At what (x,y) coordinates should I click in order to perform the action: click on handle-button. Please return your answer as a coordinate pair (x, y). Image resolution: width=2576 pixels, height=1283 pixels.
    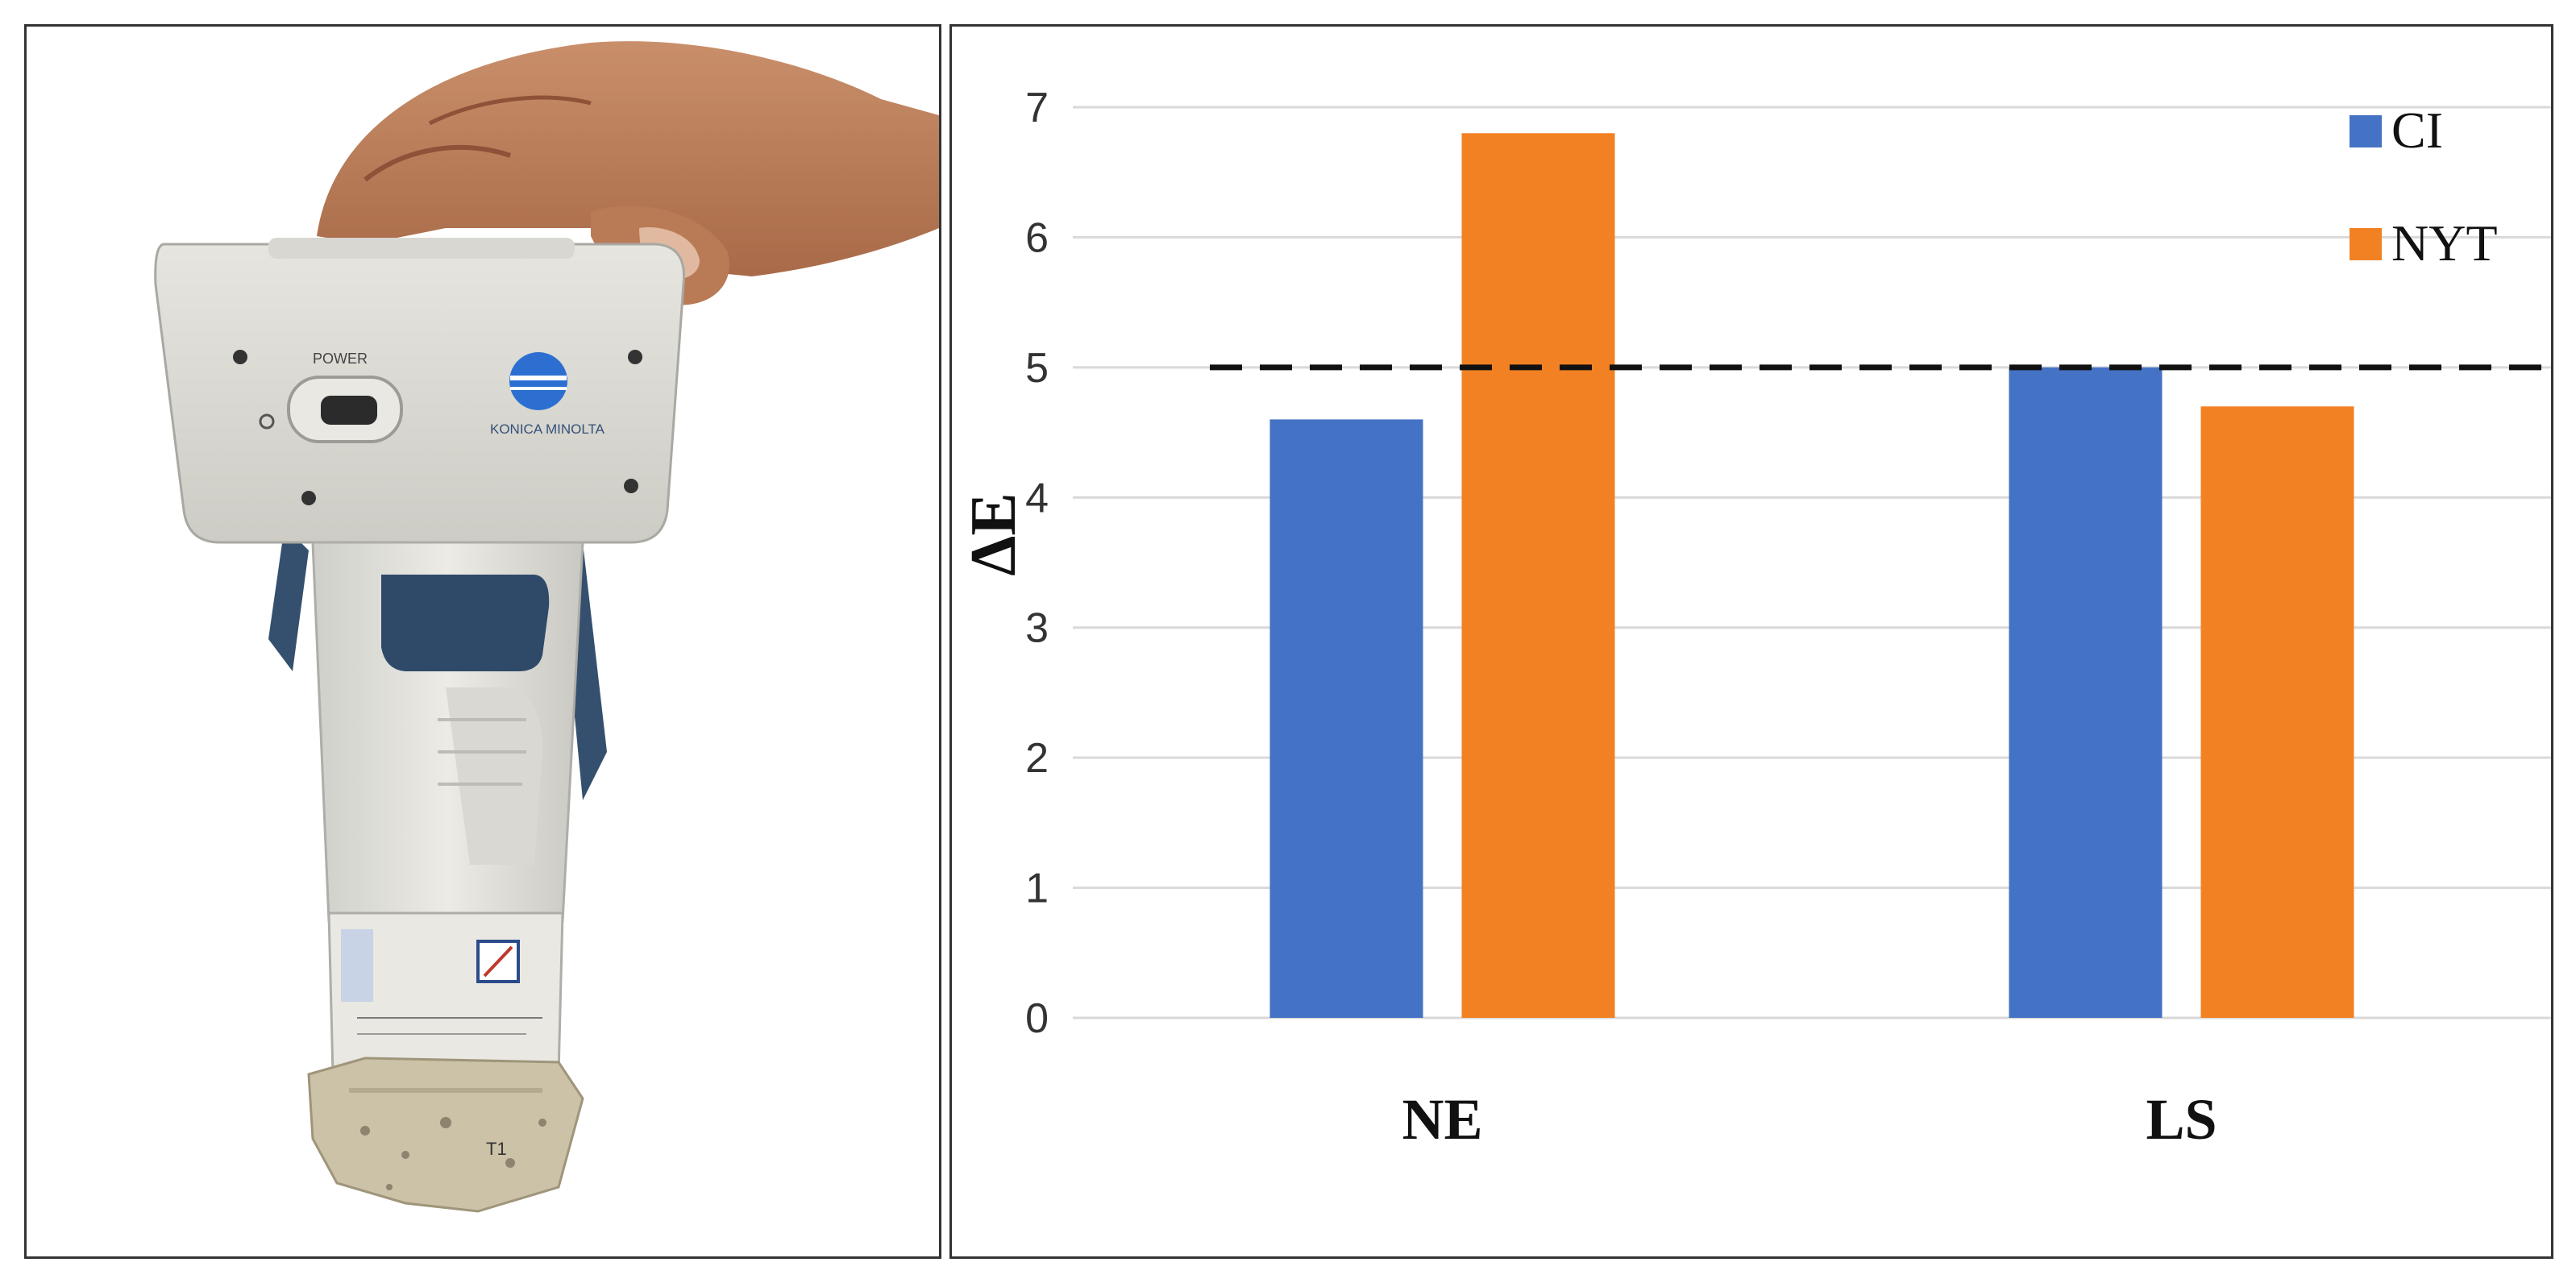
    Looking at the image, I should click on (465, 623).